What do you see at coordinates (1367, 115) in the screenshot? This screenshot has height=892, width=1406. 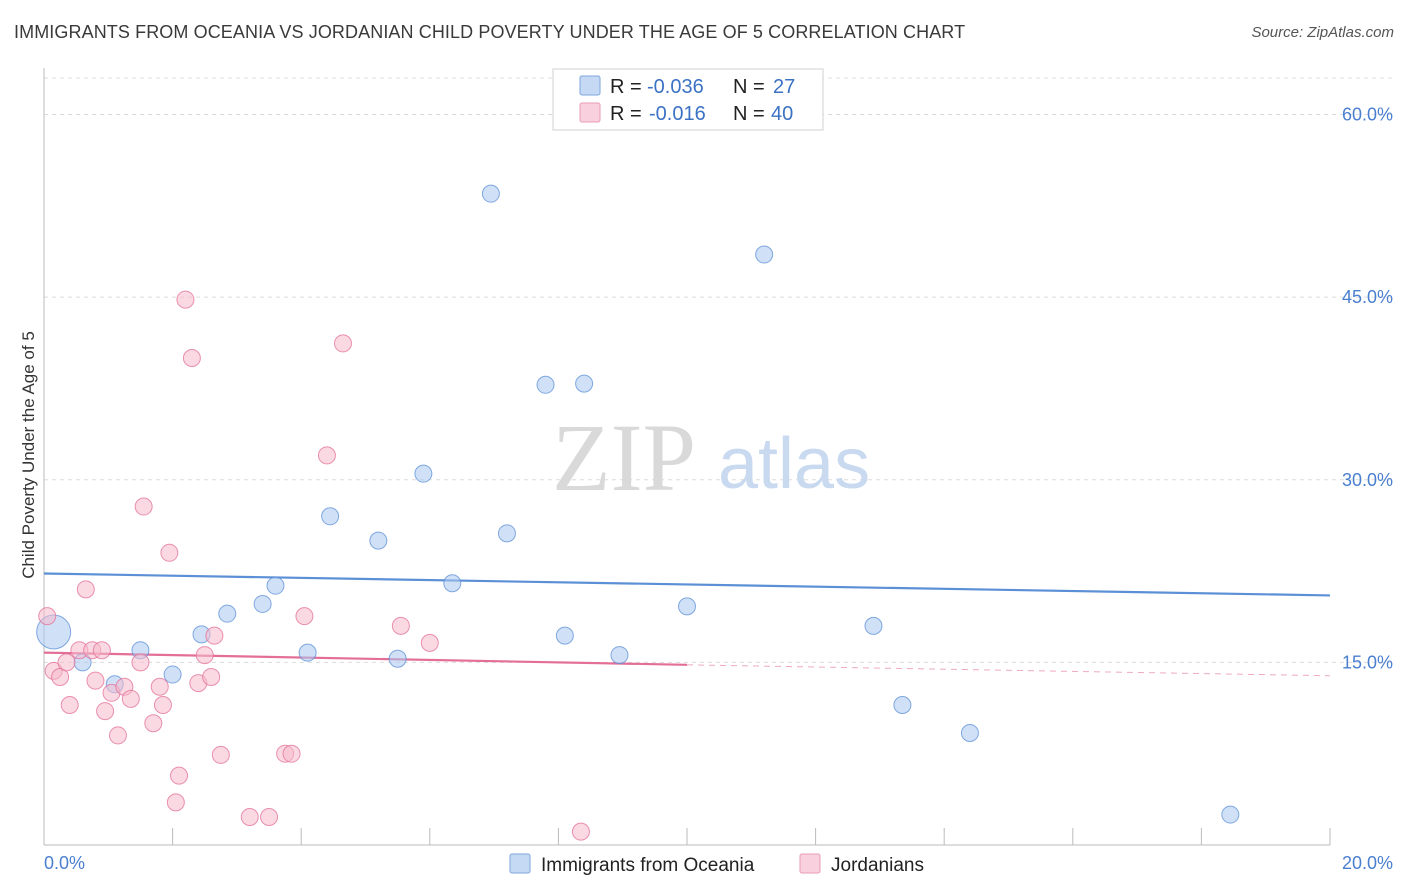 I see `y-tick-label: 60.0%` at bounding box center [1367, 115].